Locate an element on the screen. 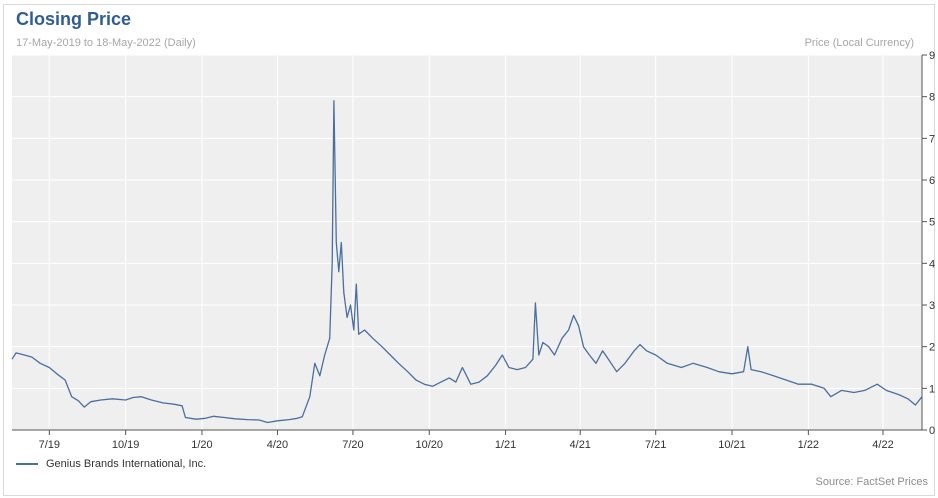 The width and height of the screenshot is (938, 498). x-tick-label: 7/20 is located at coordinates (352, 445).